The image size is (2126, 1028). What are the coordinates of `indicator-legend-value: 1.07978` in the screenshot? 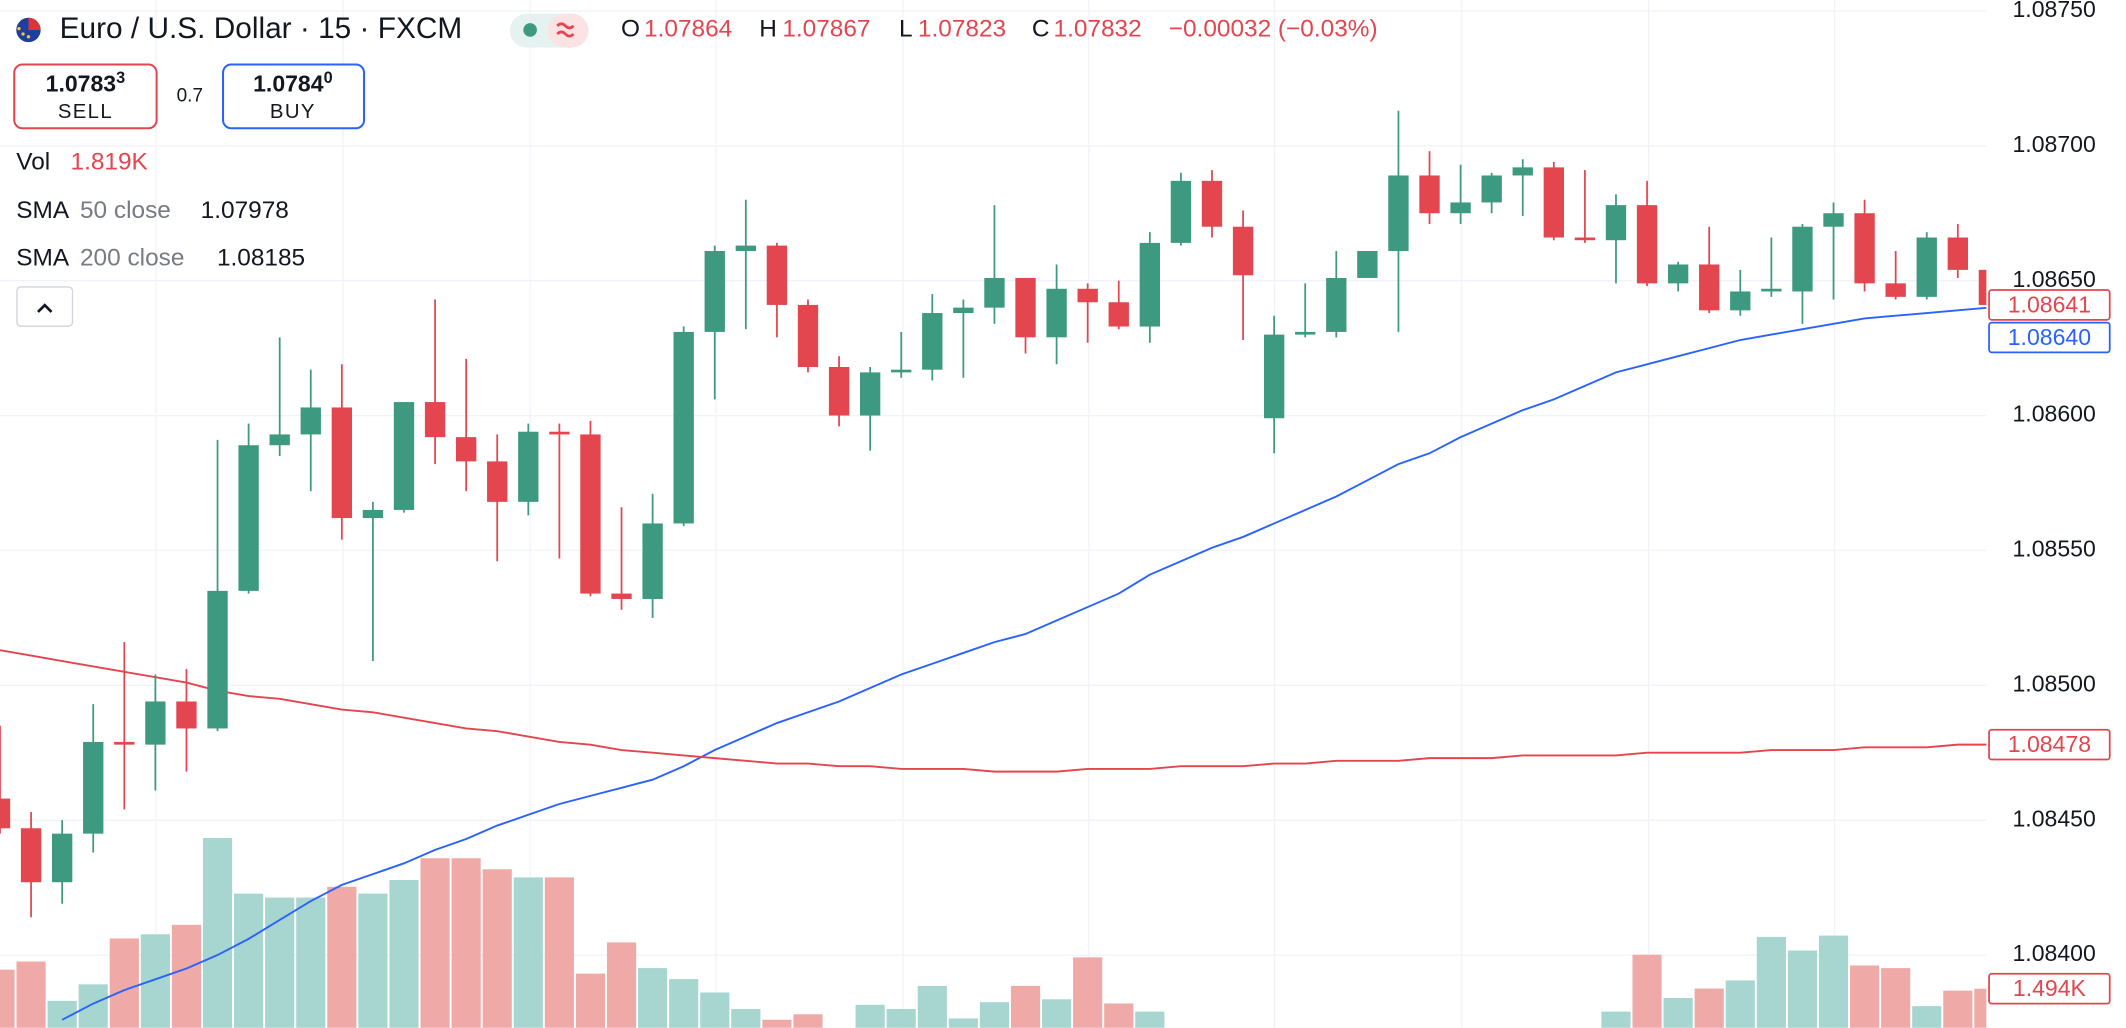 It's located at (245, 210).